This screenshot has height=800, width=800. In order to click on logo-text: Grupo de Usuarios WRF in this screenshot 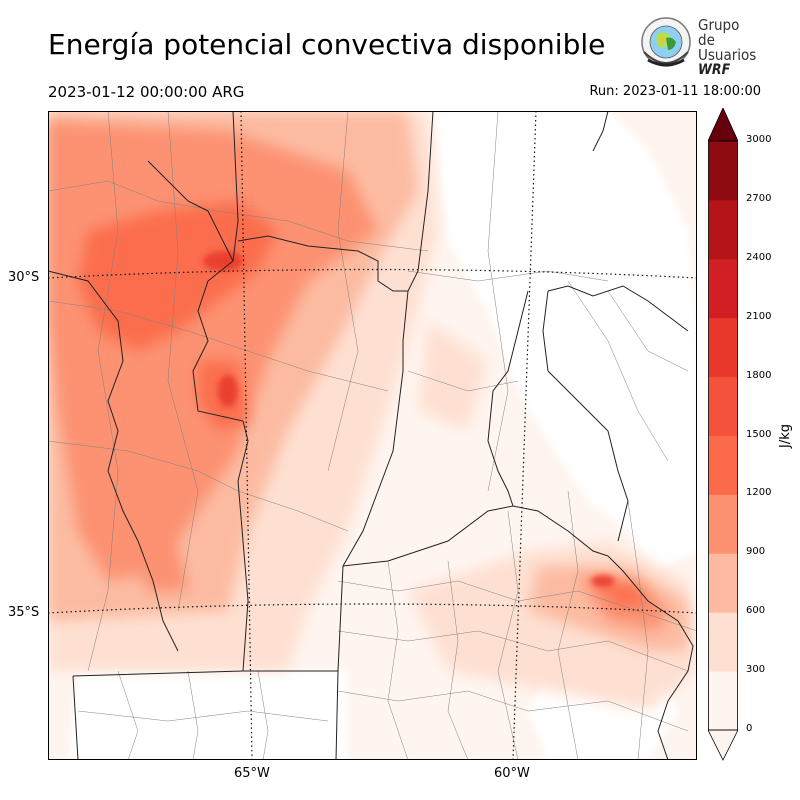, I will do `click(728, 48)`.